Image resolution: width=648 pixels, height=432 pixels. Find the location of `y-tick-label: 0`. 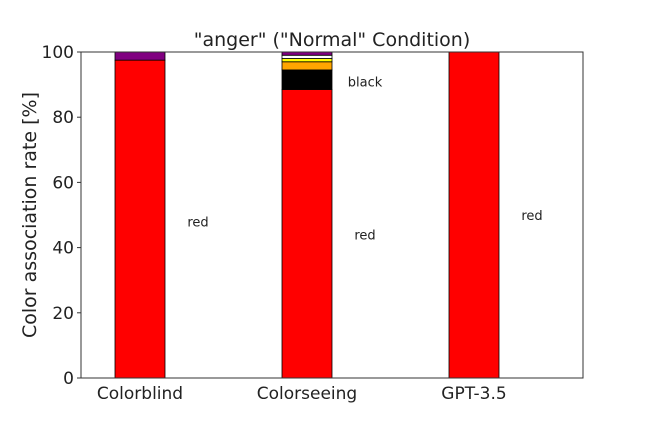

y-tick-label: 0 is located at coordinates (68, 379).